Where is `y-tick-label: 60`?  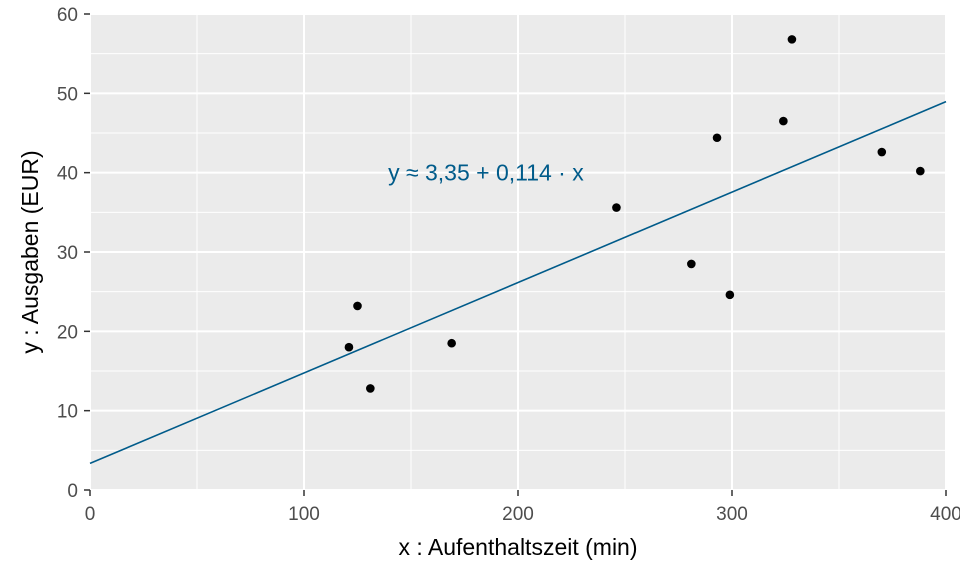 y-tick-label: 60 is located at coordinates (67, 15).